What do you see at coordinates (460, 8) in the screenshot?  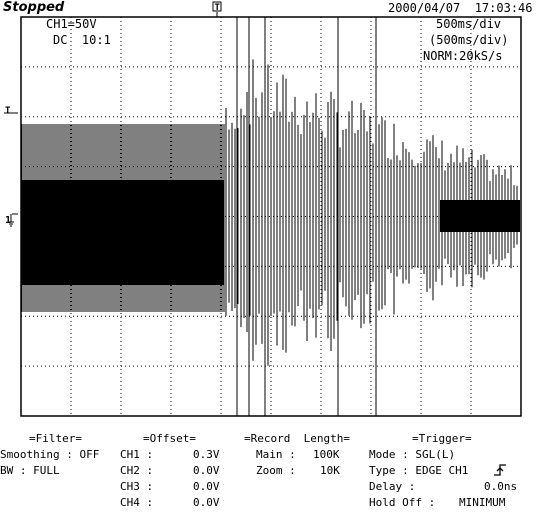 I see `date-time: 2000/04/07 17:03:46` at bounding box center [460, 8].